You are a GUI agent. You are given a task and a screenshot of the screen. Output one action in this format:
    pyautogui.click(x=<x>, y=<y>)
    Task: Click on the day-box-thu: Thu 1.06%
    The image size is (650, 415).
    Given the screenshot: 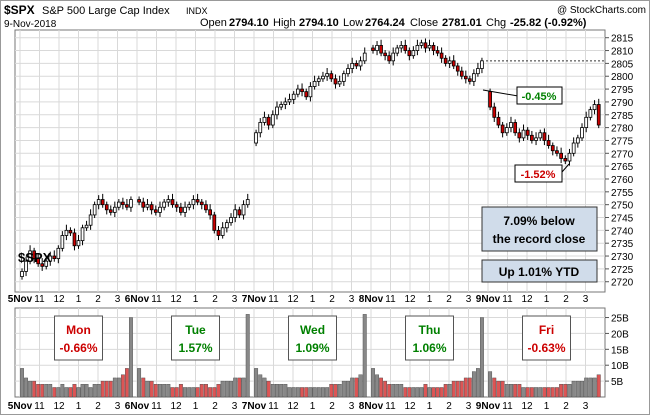 What is the action you would take?
    pyautogui.click(x=429, y=338)
    